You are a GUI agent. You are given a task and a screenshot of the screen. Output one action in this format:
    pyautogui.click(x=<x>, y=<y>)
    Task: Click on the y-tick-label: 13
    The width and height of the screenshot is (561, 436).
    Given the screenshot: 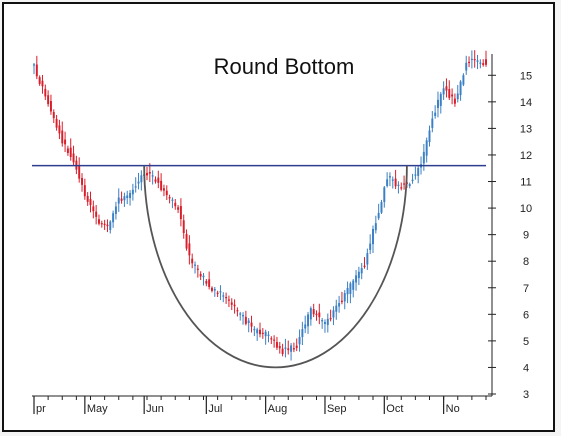 What is the action you would take?
    pyautogui.click(x=526, y=129)
    